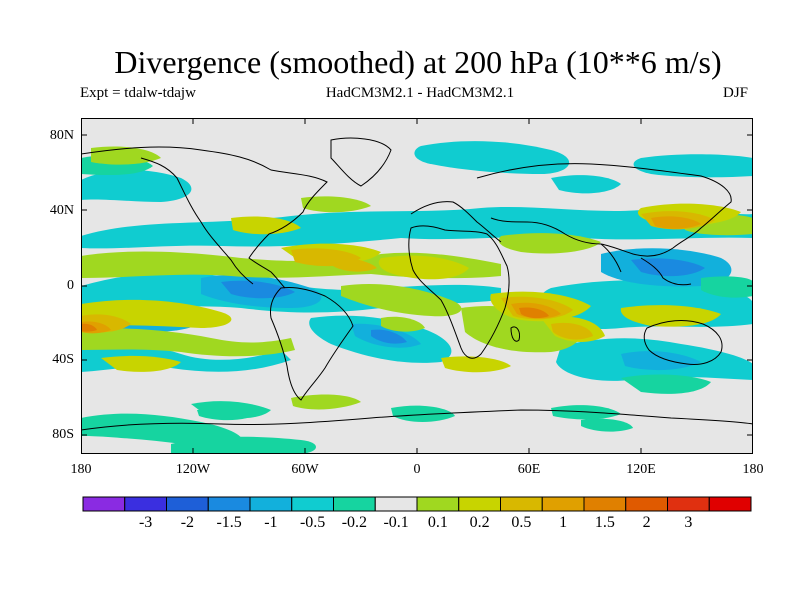  I want to click on colorbar-label: 1, so click(563, 522).